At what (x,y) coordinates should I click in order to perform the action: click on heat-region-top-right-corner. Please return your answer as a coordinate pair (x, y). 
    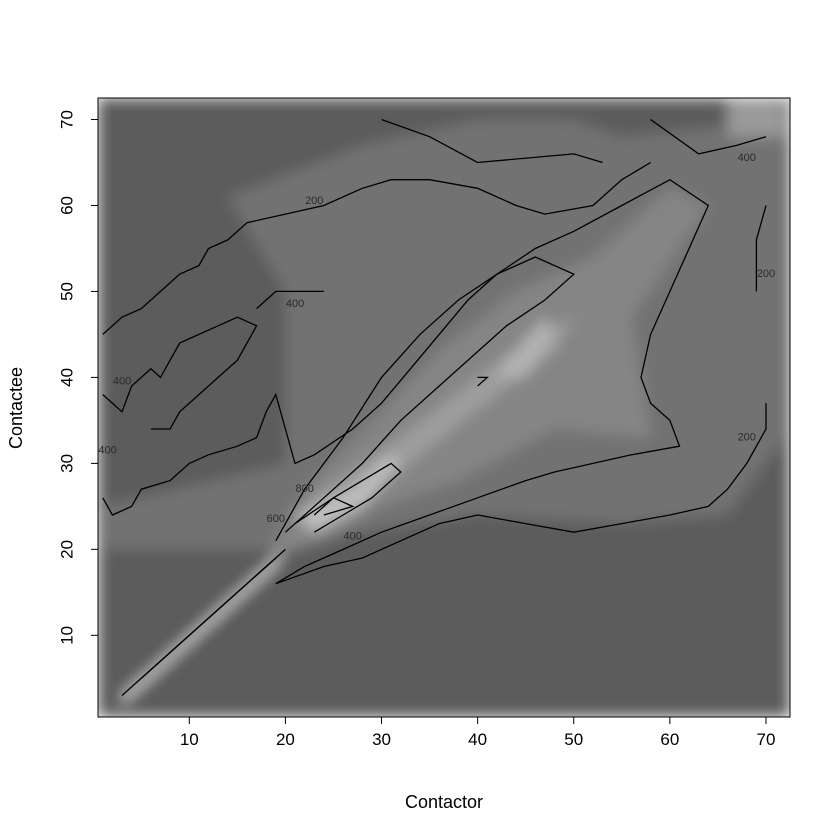
    Looking at the image, I should click on (756, 117).